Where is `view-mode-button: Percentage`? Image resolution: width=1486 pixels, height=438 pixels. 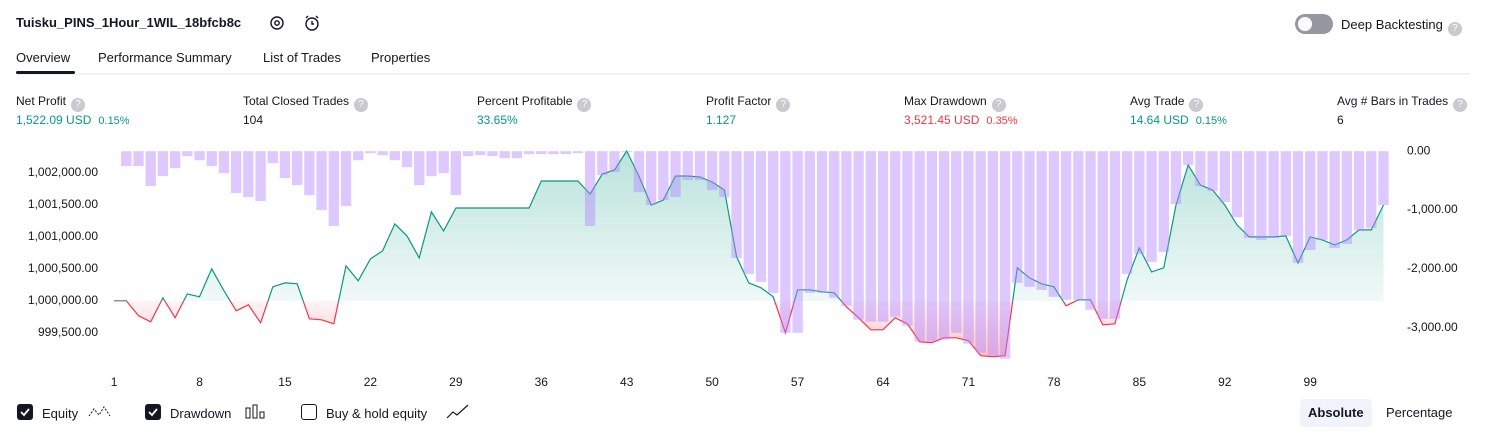
view-mode-button: Percentage is located at coordinates (1419, 412).